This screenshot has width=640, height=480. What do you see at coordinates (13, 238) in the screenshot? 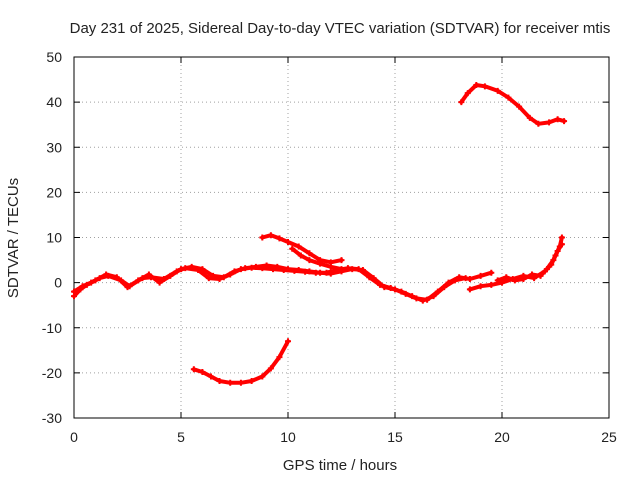
I see `y-axis-label: SDTVAR / TECUs` at bounding box center [13, 238].